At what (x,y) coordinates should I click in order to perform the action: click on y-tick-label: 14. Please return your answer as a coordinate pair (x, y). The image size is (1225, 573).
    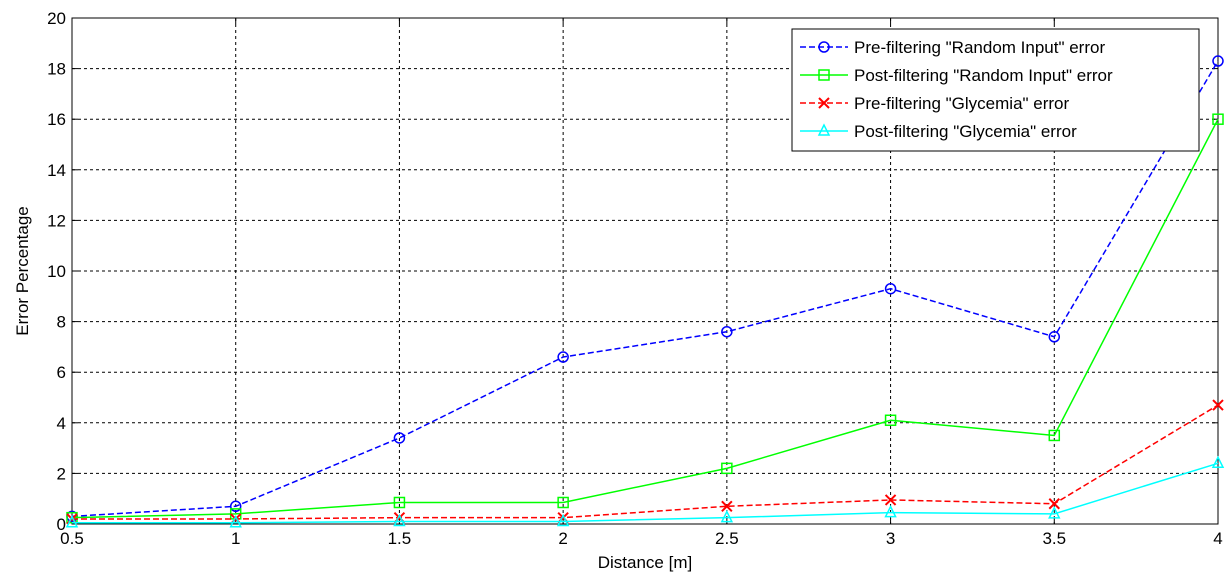
    Looking at the image, I should click on (56, 170).